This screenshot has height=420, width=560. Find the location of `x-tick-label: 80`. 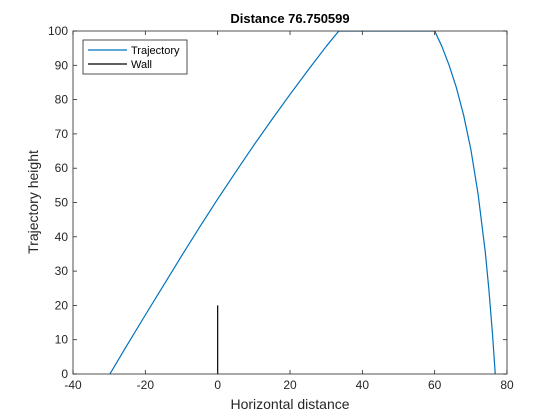

x-tick-label: 80 is located at coordinates (507, 385).